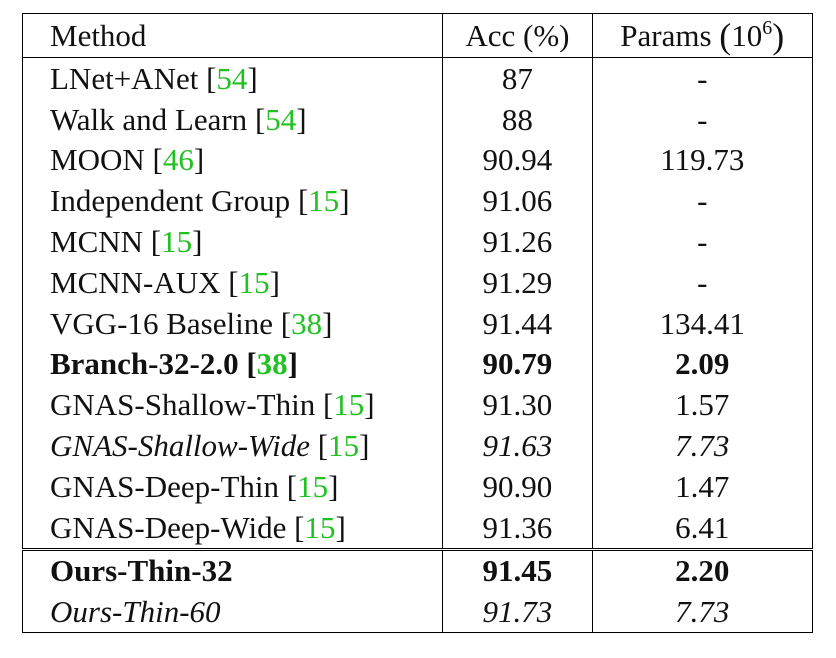  What do you see at coordinates (767, 28) in the screenshot?
I see `header-params-exp: 6` at bounding box center [767, 28].